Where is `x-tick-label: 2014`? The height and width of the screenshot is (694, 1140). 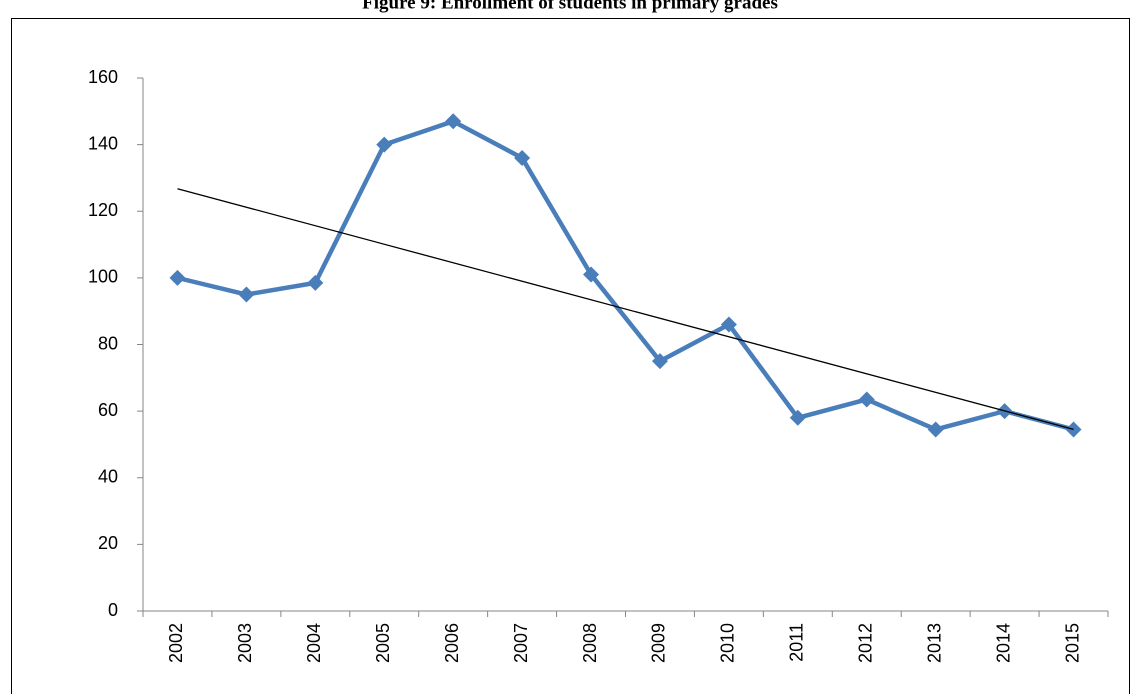 x-tick-label: 2014 is located at coordinates (1003, 643).